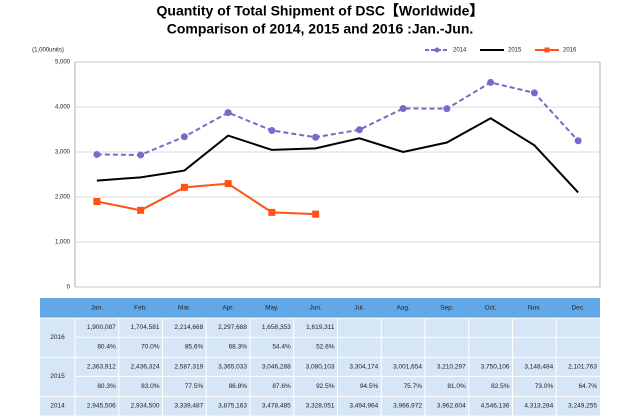 The height and width of the screenshot is (420, 640). I want to click on table-ratio: 64.7%, so click(588, 386).